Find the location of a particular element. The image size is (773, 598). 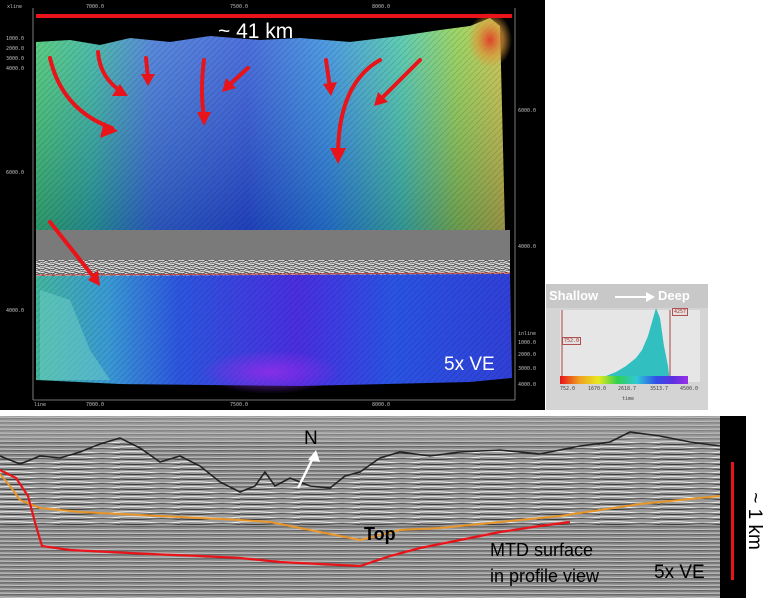

mtd-label-line1: MTD surface is located at coordinates (542, 550).